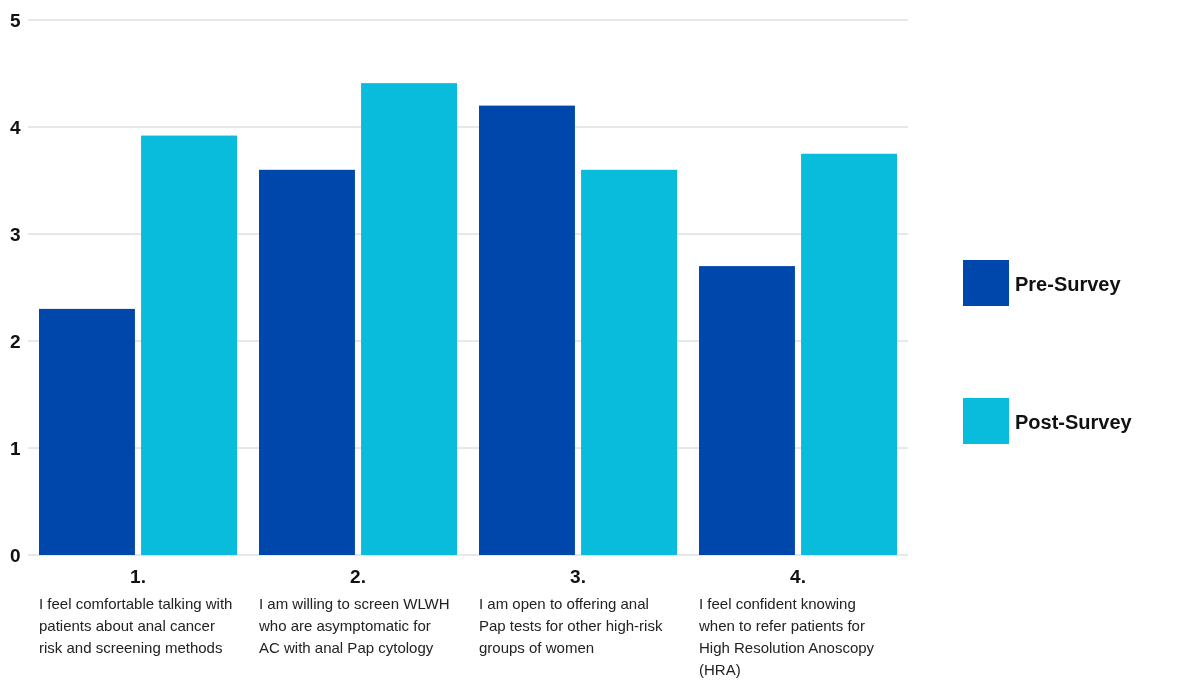 The width and height of the screenshot is (1183, 687). Describe the element at coordinates (358, 576) in the screenshot. I see `x-tick-label: 2.` at that location.